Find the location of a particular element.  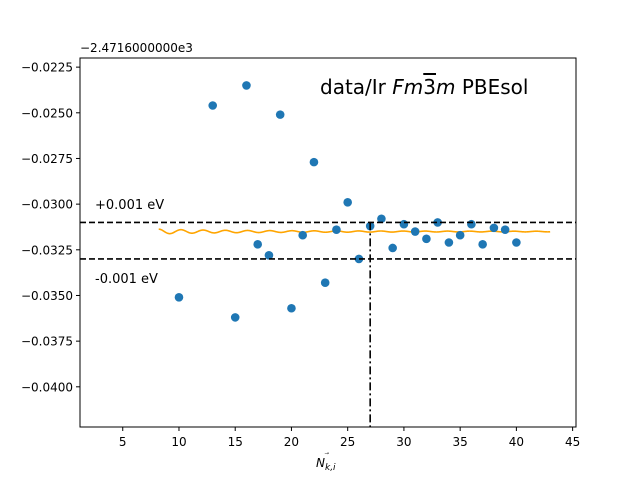

chart-title: data/Ir Fm3m PBEsol is located at coordinates (424, 87).